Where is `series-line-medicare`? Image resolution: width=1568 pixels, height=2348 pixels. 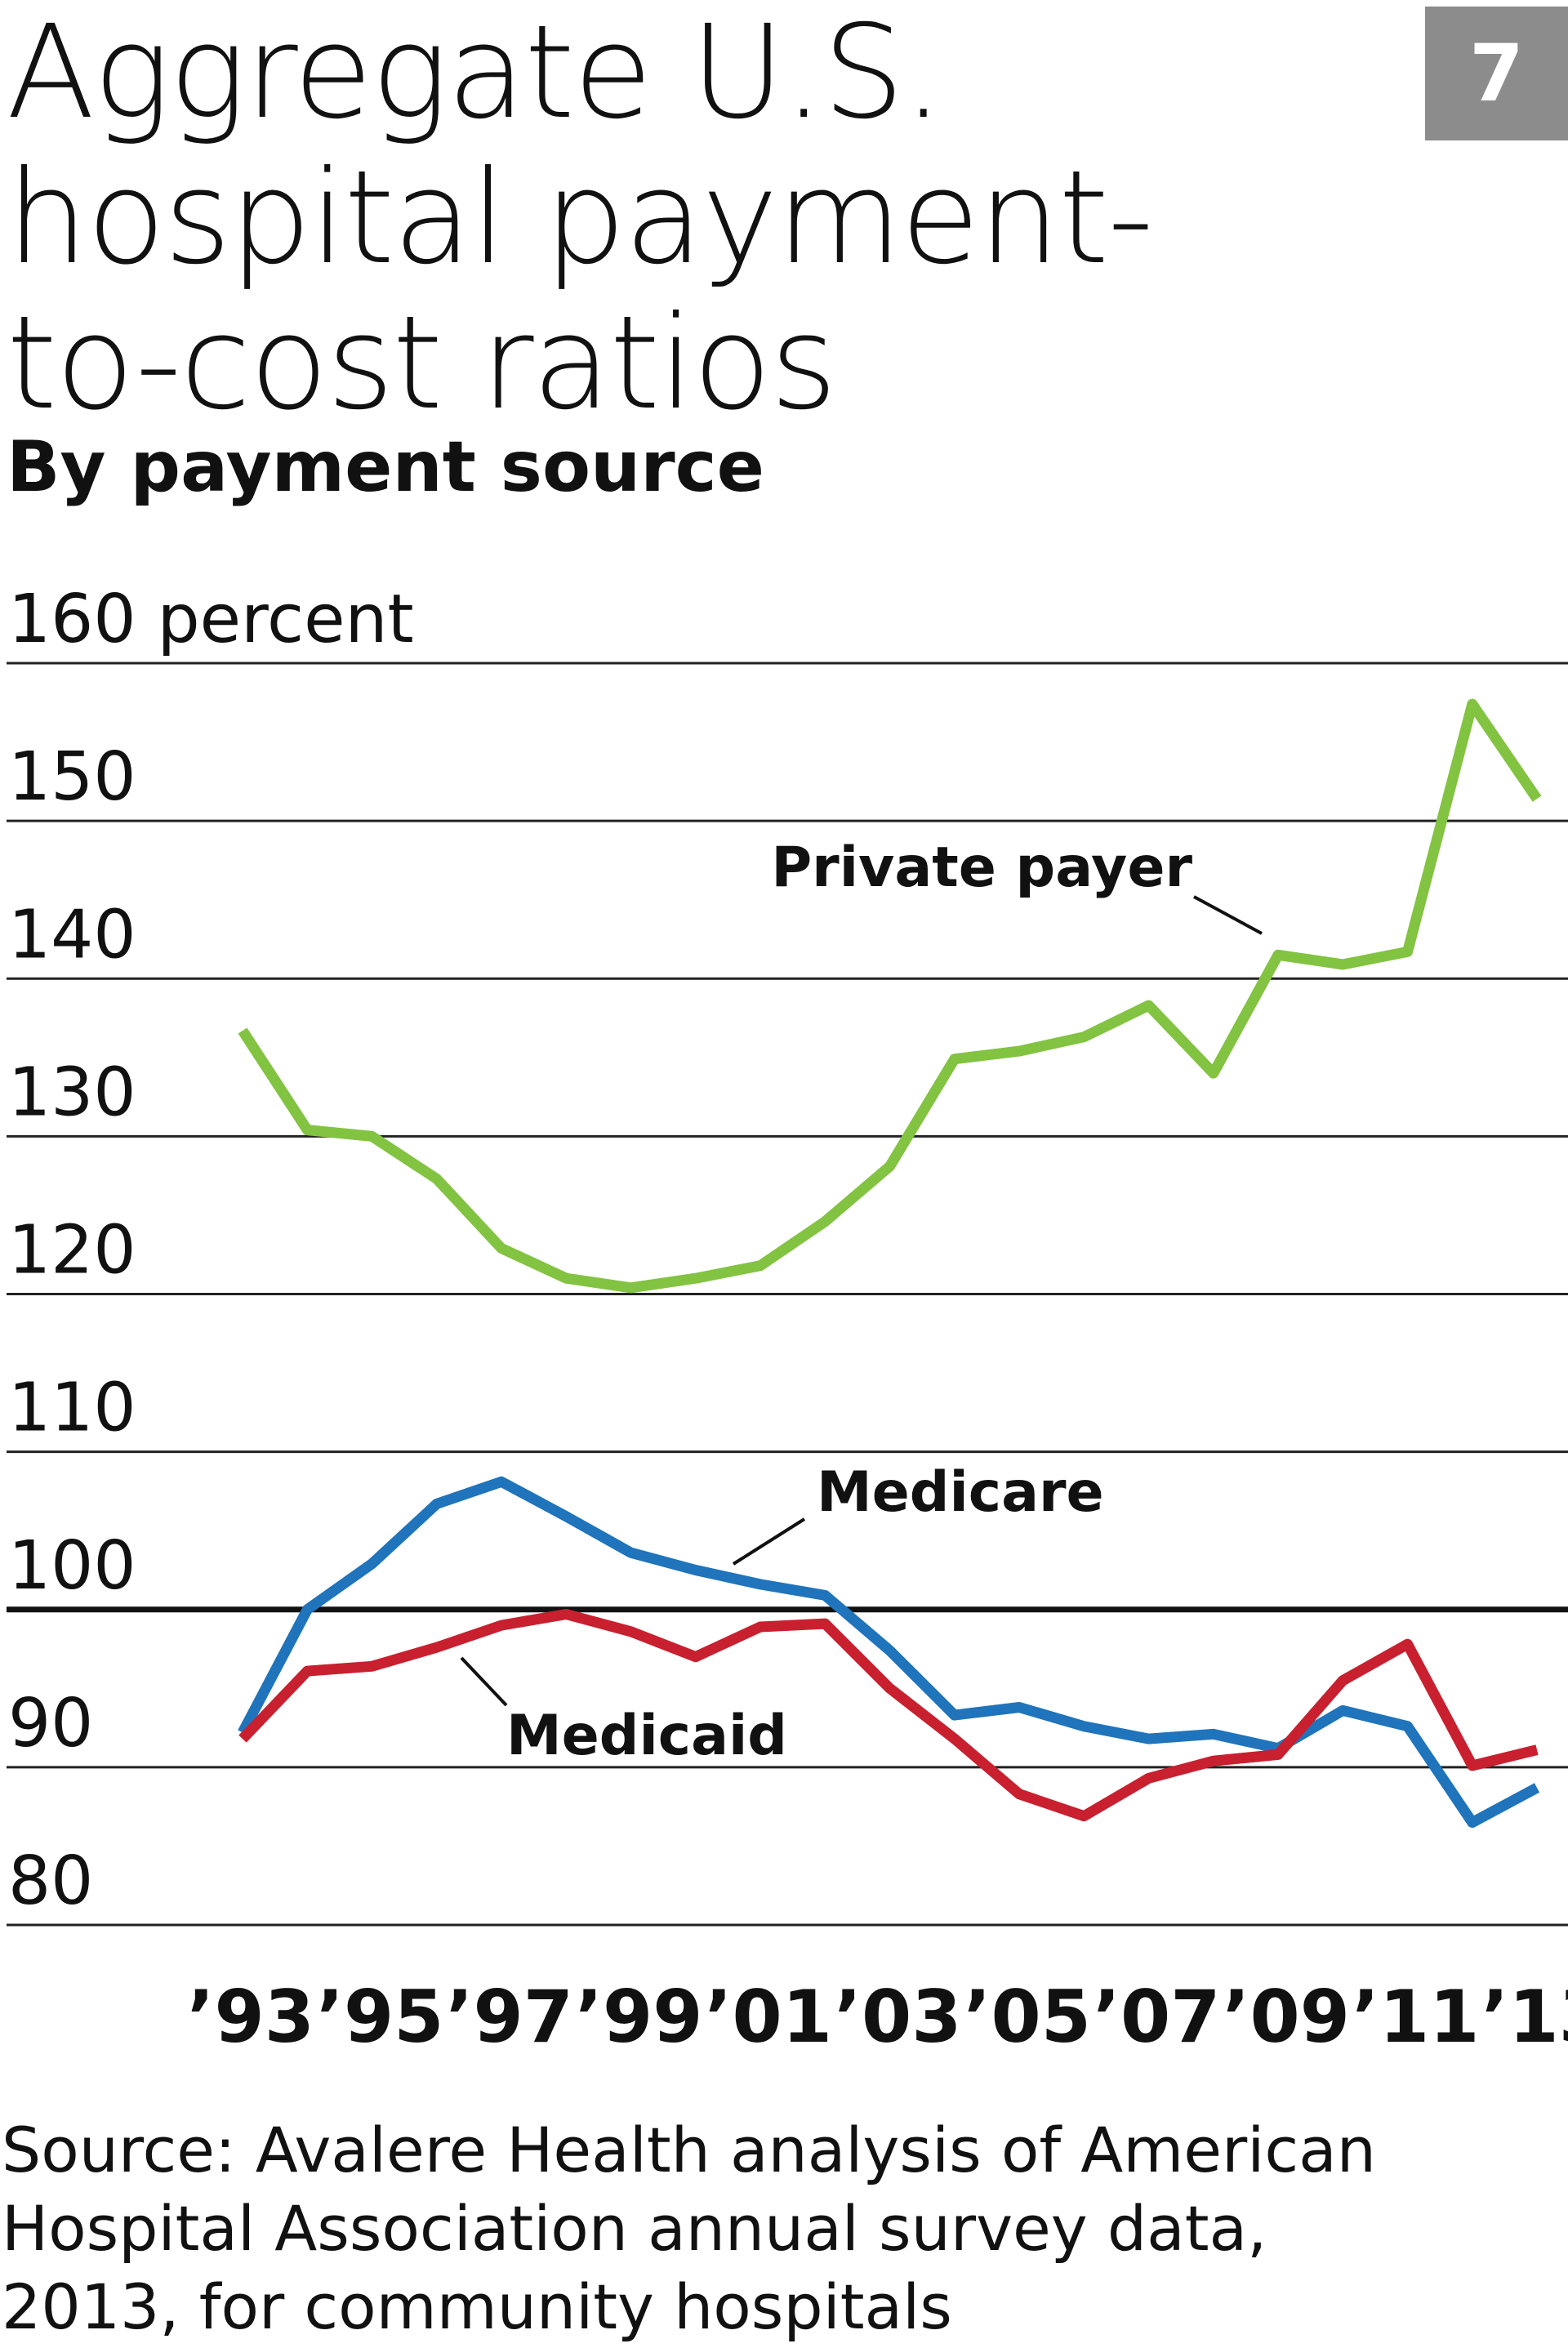 series-line-medicare is located at coordinates (889, 1652).